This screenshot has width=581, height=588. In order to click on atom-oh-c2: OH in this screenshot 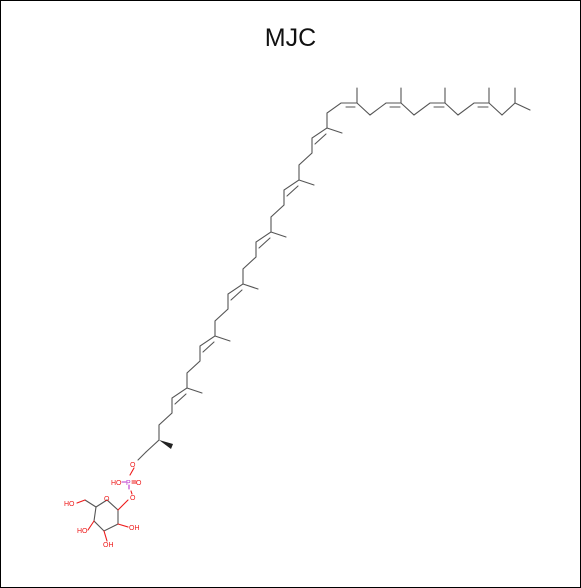, I will do `click(134, 528)`.